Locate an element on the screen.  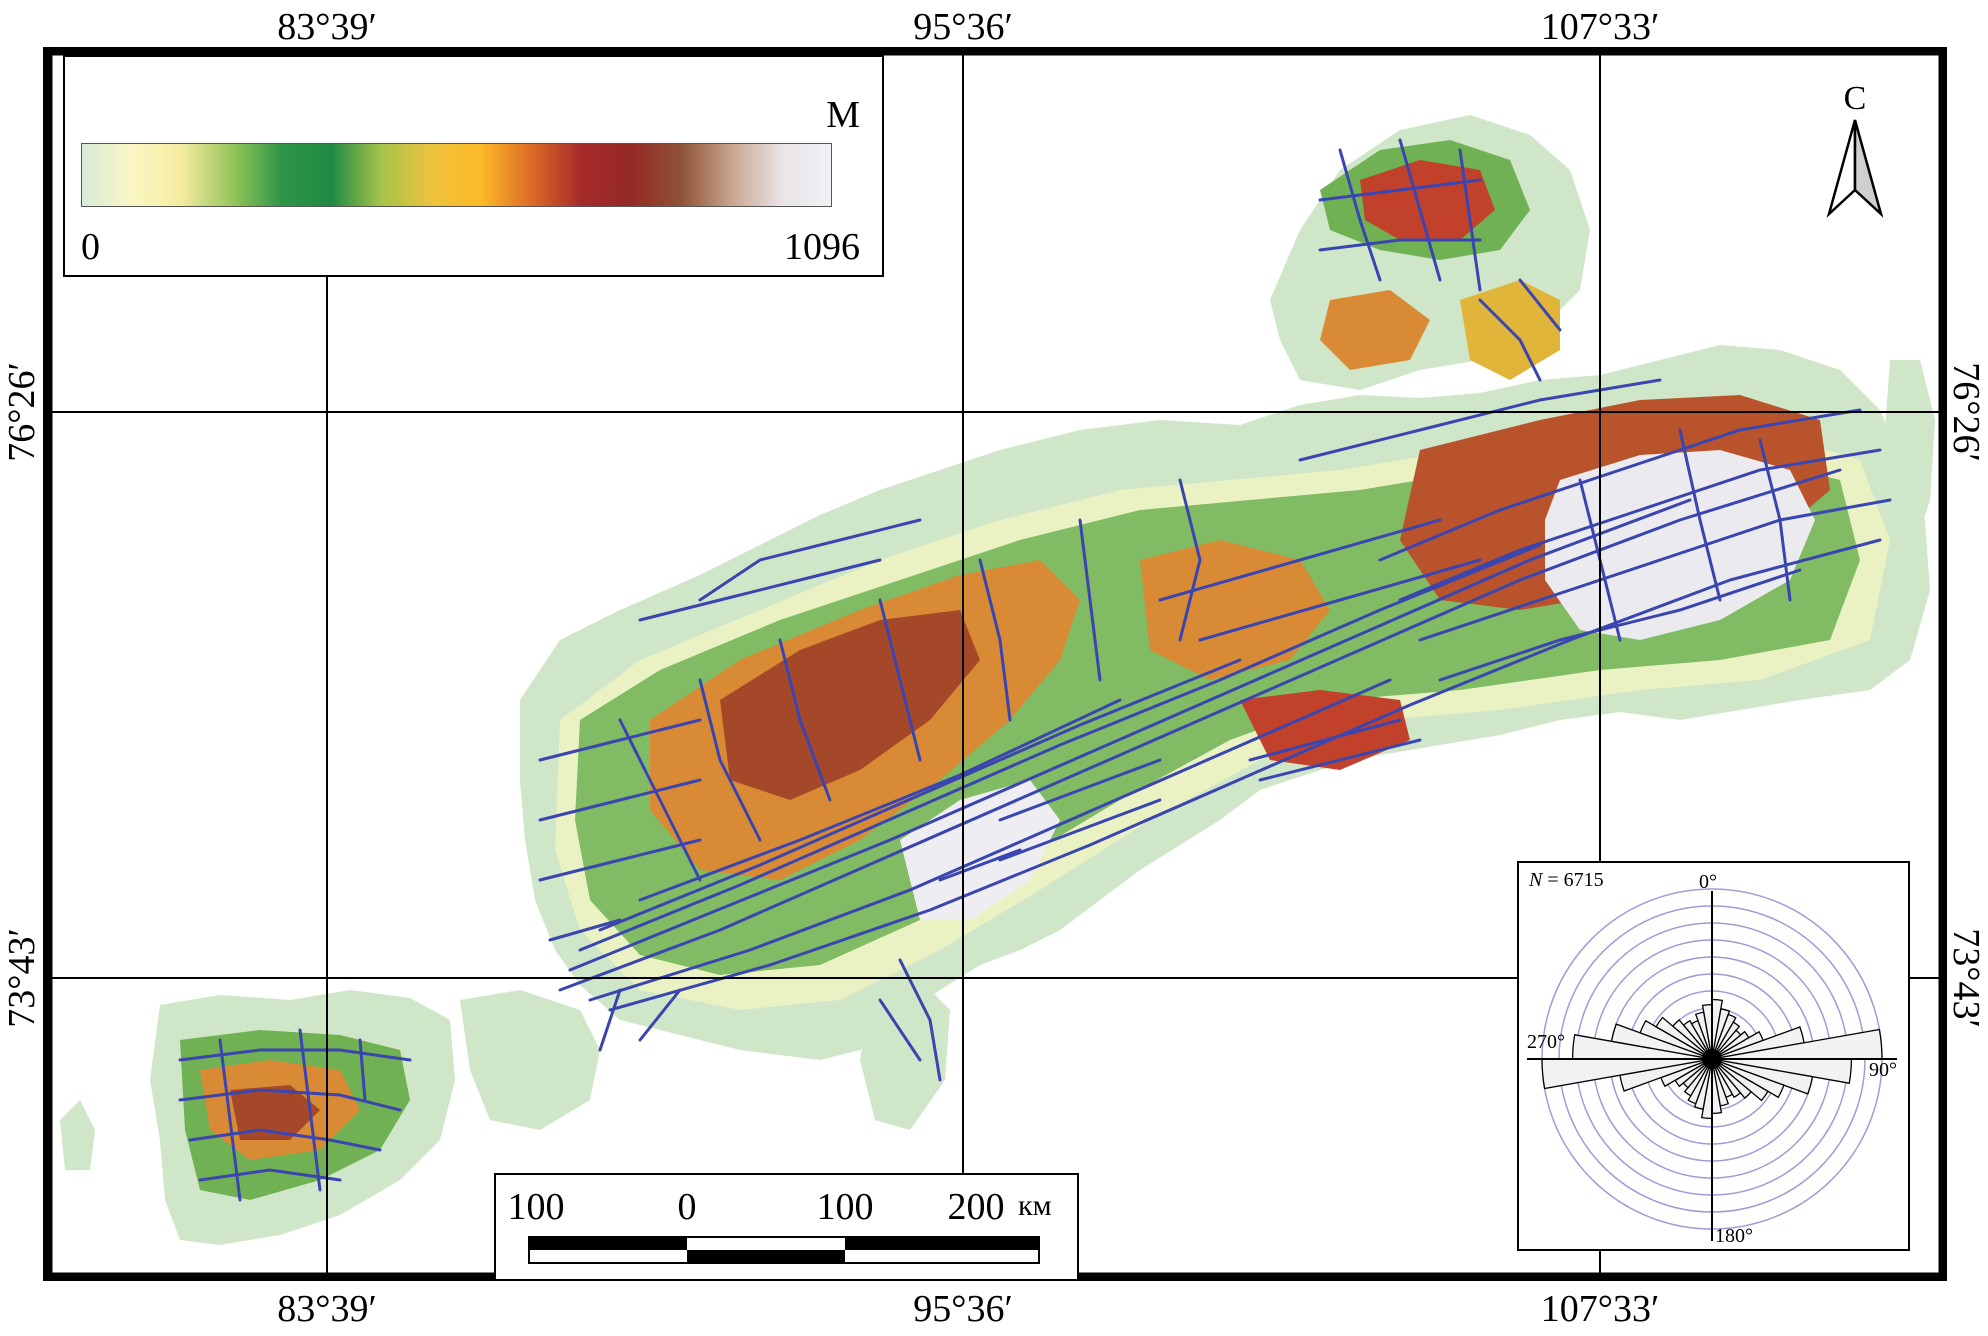
lat-label-left-2: 73°43′ is located at coordinates (22, 978).